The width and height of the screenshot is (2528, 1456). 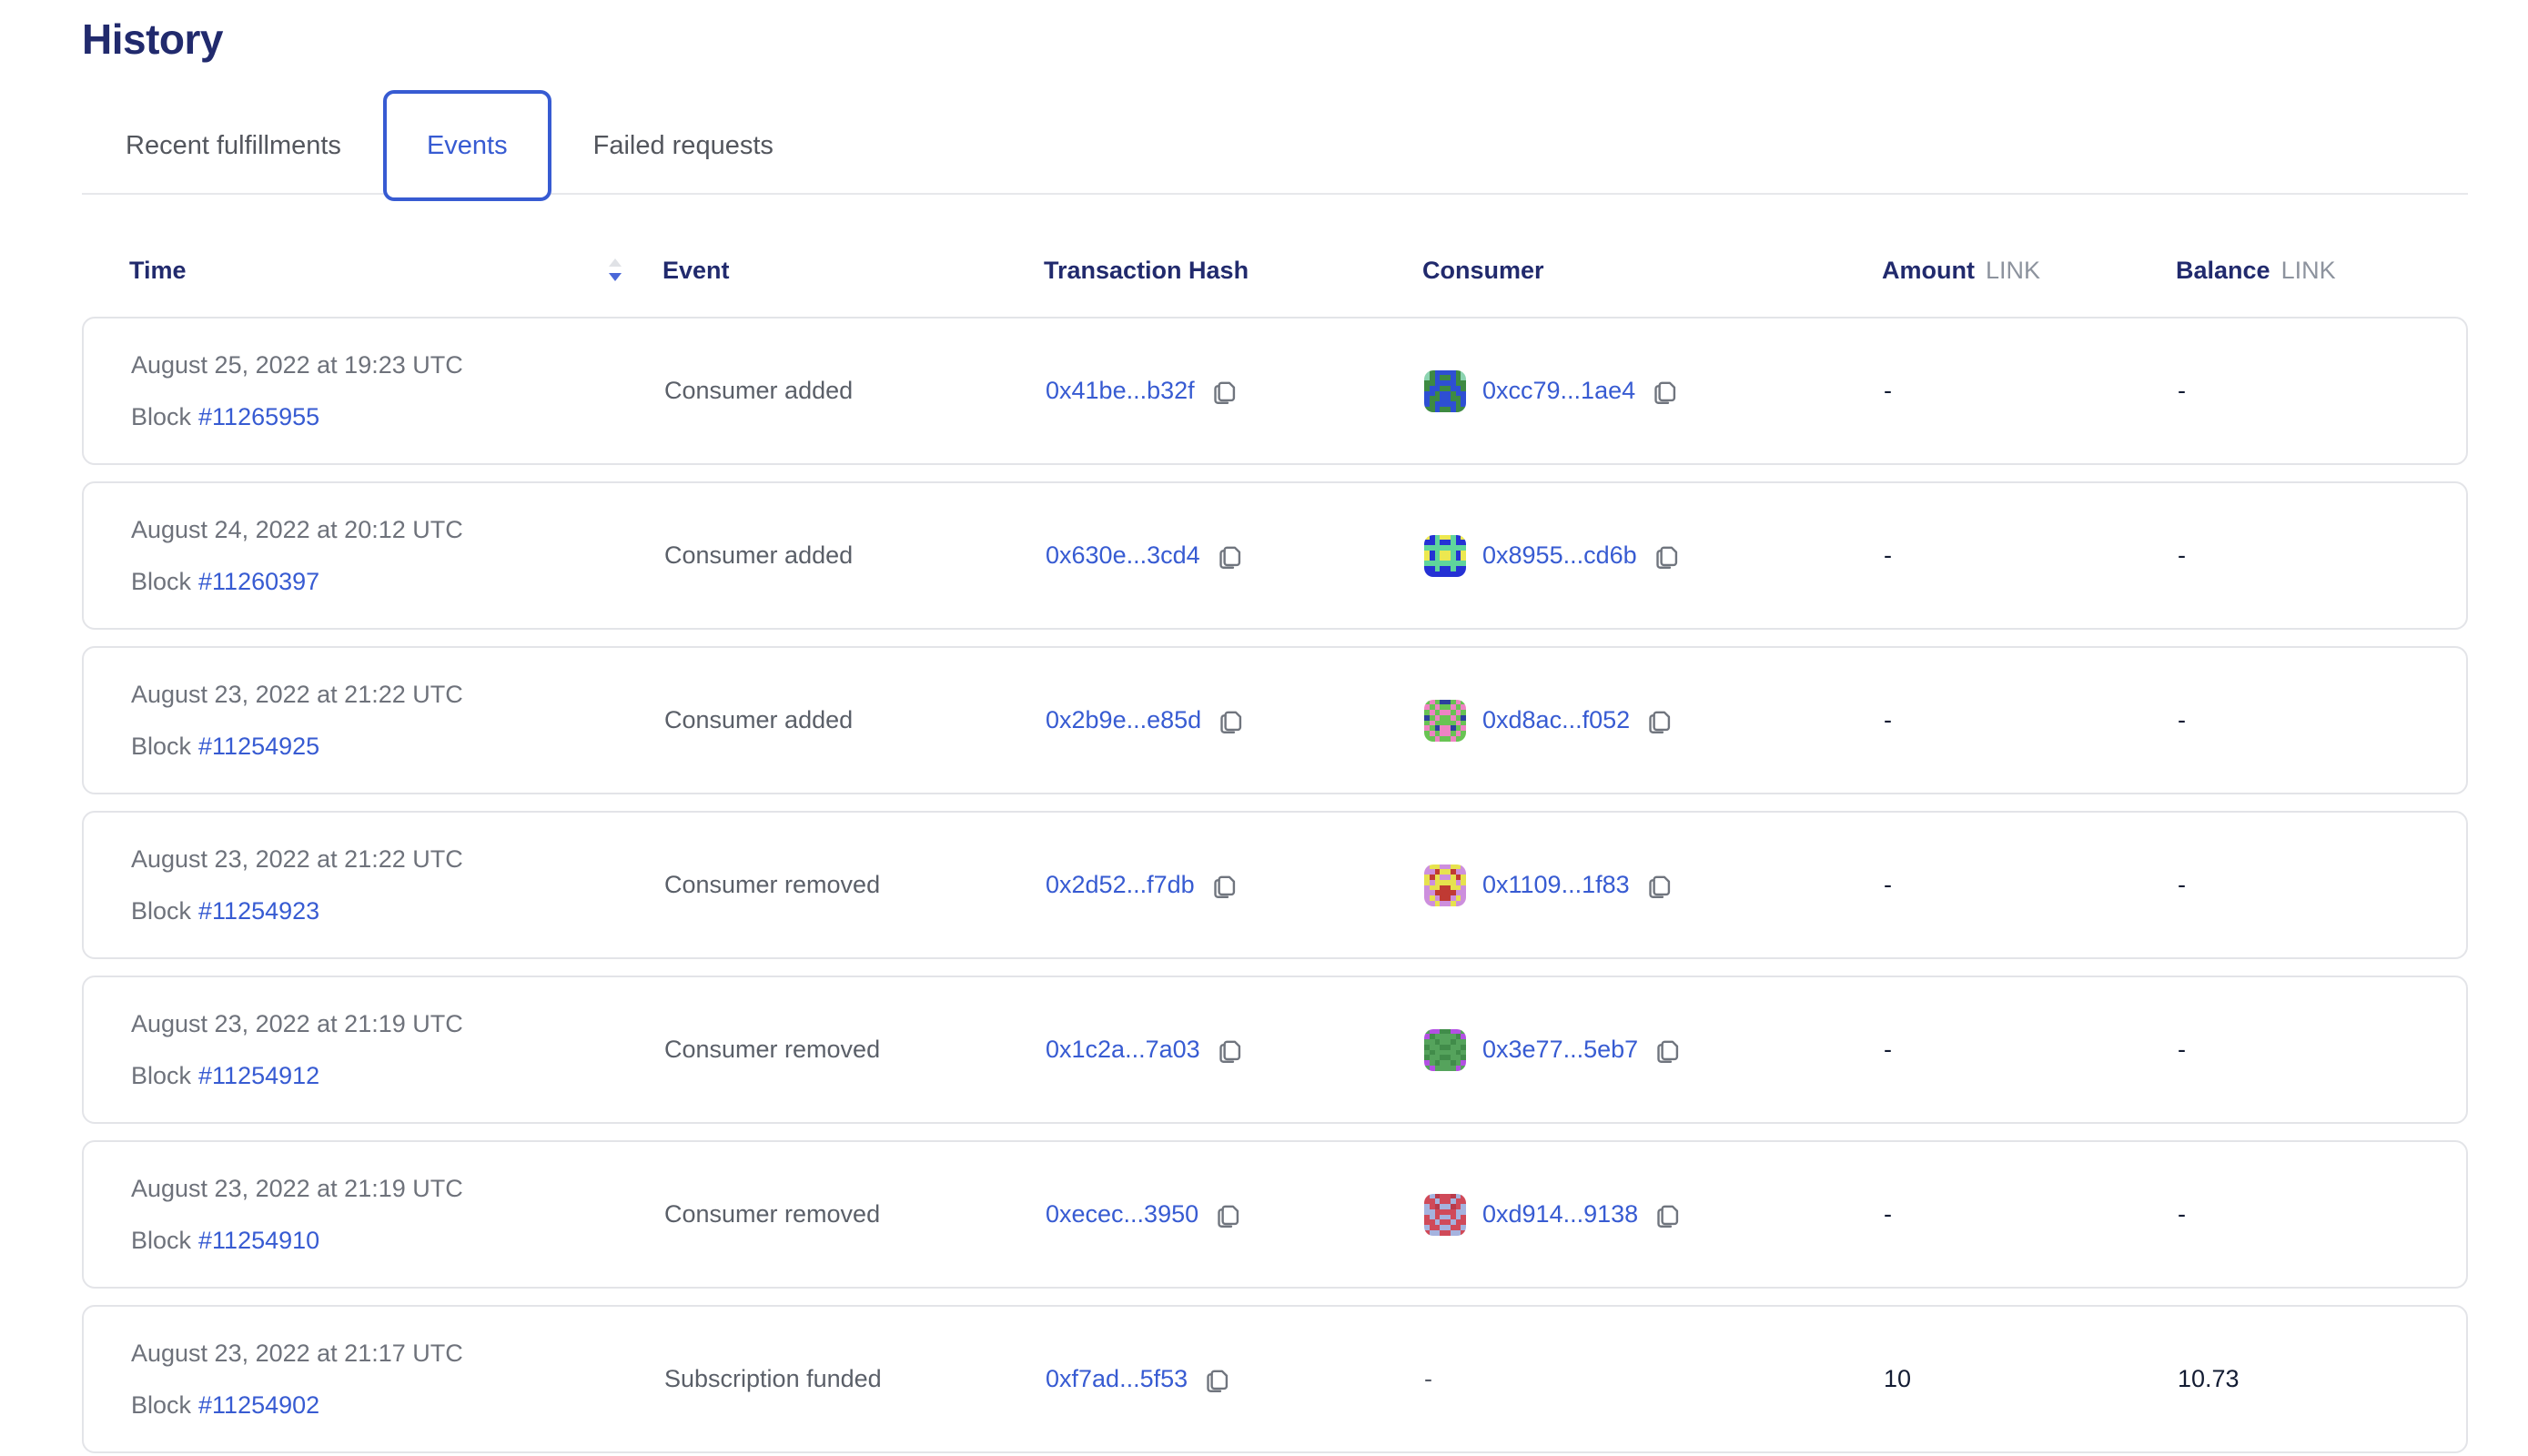 What do you see at coordinates (395, 270) in the screenshot?
I see `column-header-time: Time` at bounding box center [395, 270].